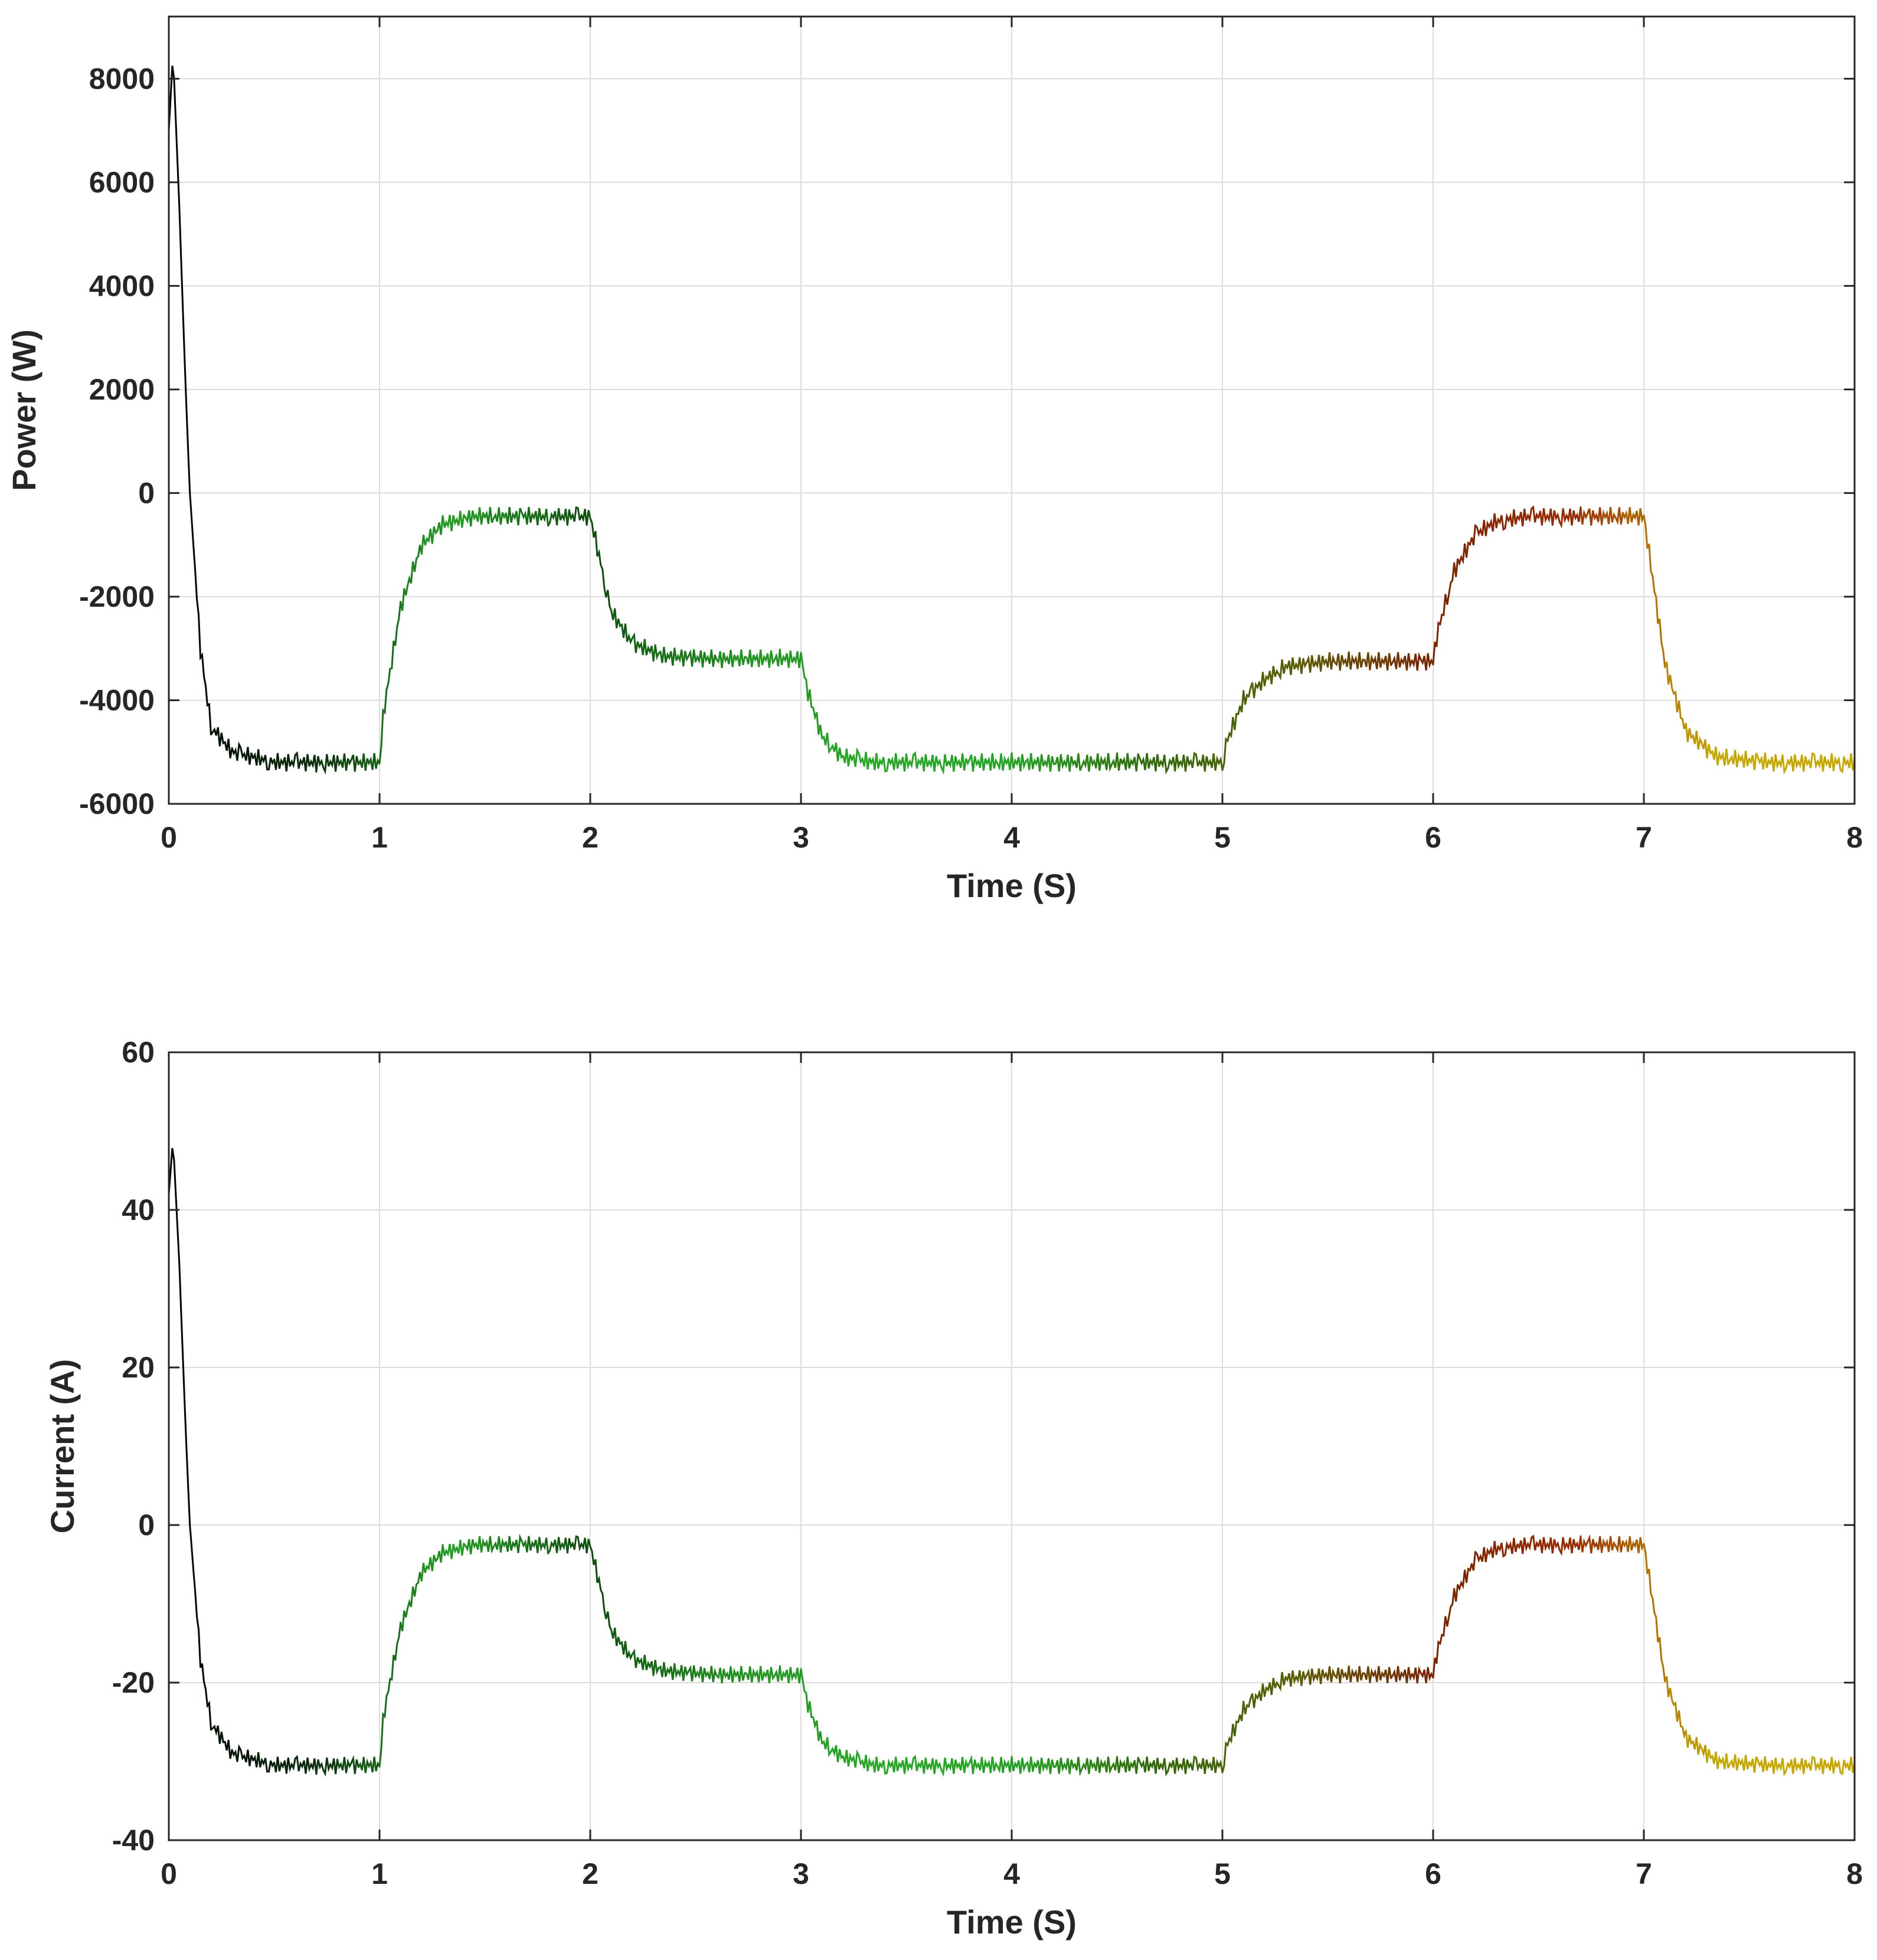 Image resolution: width=1877 pixels, height=1960 pixels. What do you see at coordinates (117, 596) in the screenshot?
I see `power-y-tick-label: -2000` at bounding box center [117, 596].